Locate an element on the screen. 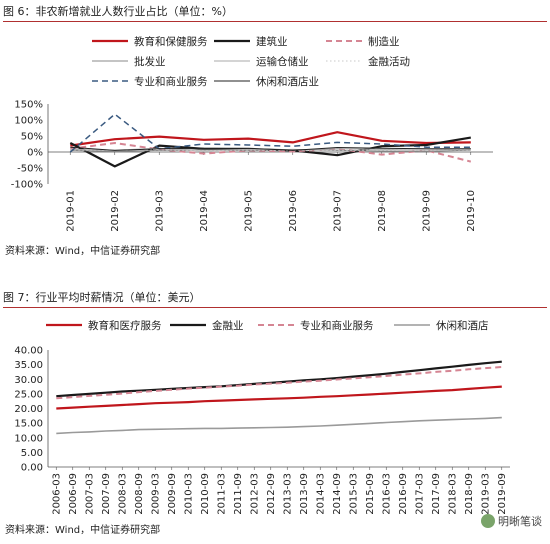 The height and width of the screenshot is (544, 550). legend-item: 休闲和酒店业 is located at coordinates (266, 81).